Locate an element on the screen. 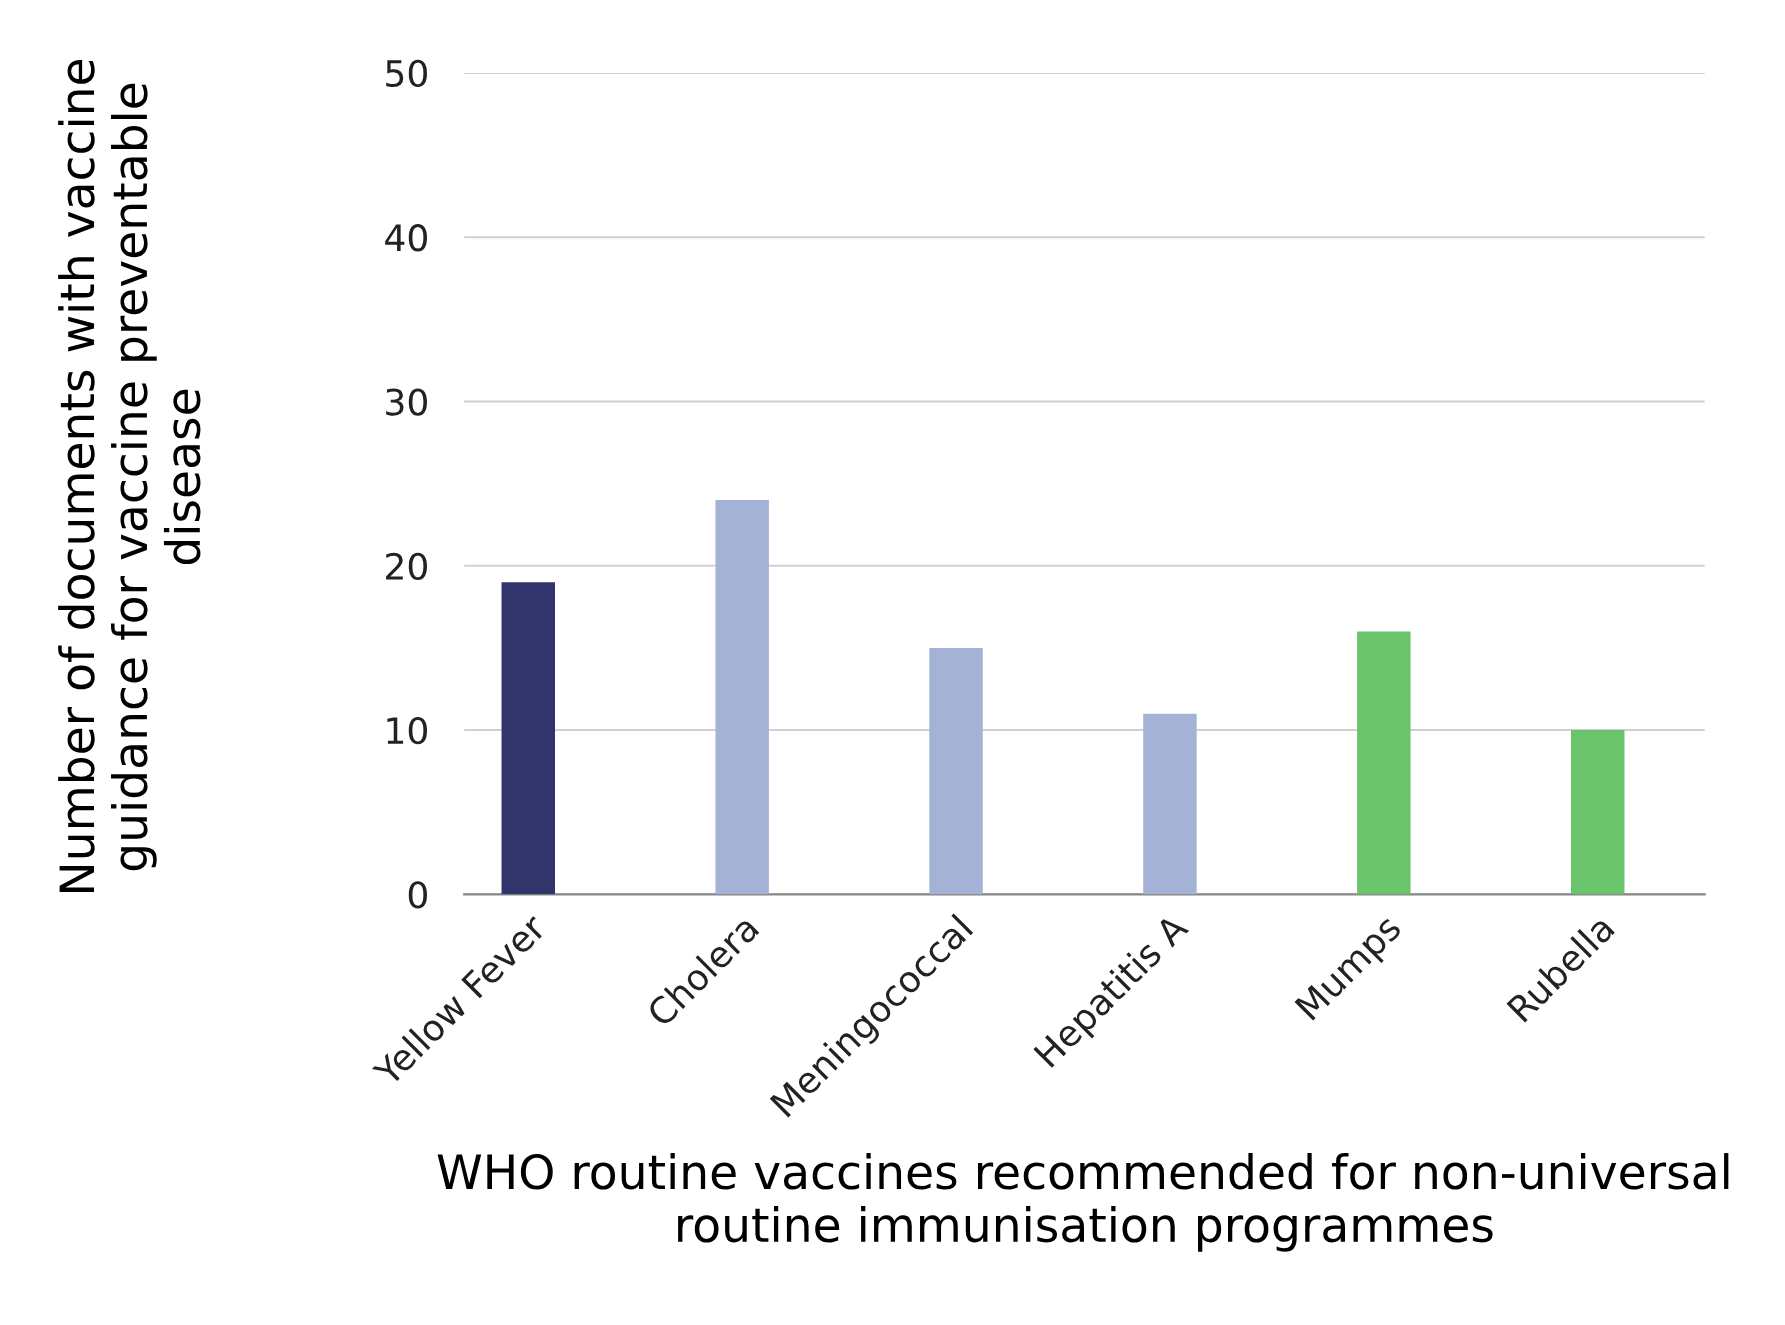 Image resolution: width=1785 pixels, height=1325 pixels. x-axis-title: WHO routine vaccines recommended for non-universal routine immunisation programmes is located at coordinates (1083, 1202).